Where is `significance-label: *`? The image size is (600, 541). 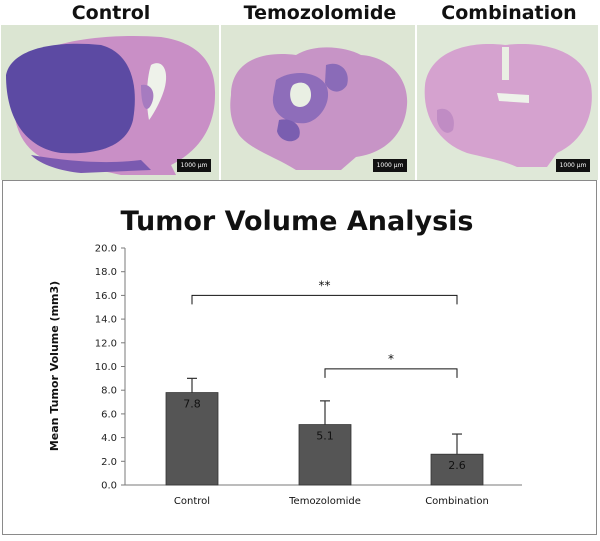
significance-label: * is located at coordinates (391, 359).